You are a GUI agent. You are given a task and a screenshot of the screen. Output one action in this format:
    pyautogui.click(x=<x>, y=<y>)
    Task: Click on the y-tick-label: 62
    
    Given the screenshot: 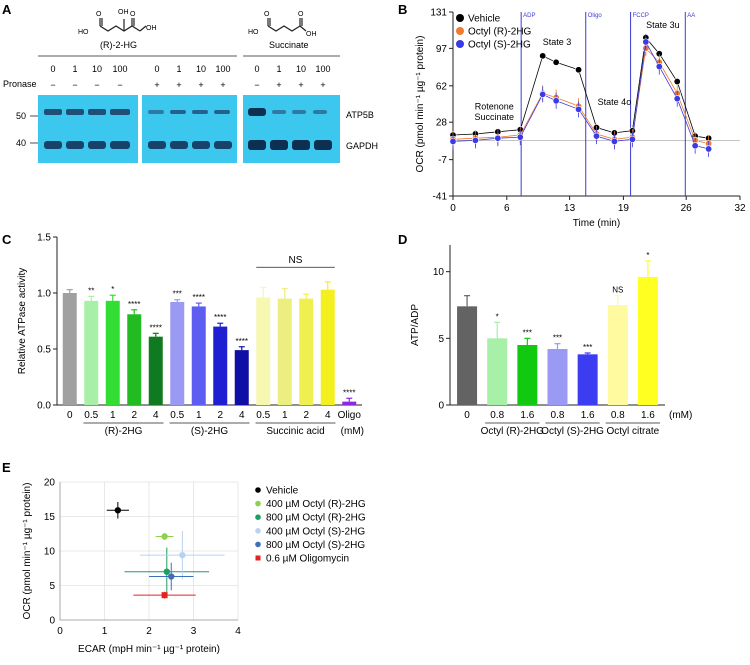 What is the action you would take?
    pyautogui.click(x=442, y=86)
    